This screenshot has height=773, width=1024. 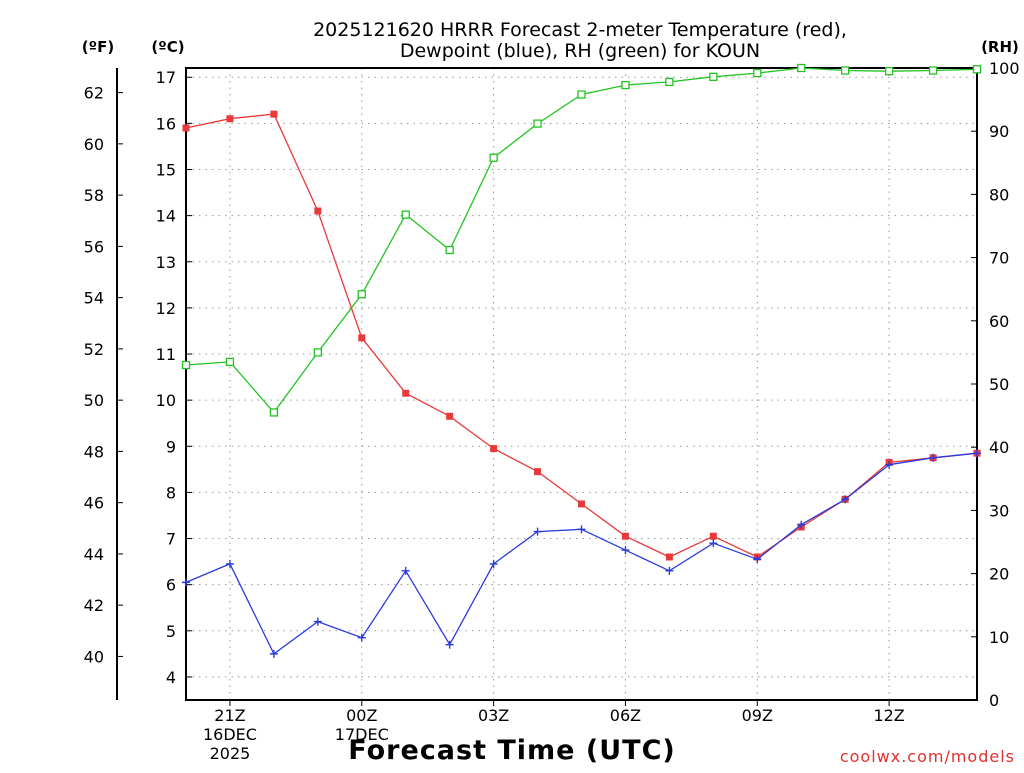 I want to click on celsius-tick-label: 4, so click(x=171, y=677).